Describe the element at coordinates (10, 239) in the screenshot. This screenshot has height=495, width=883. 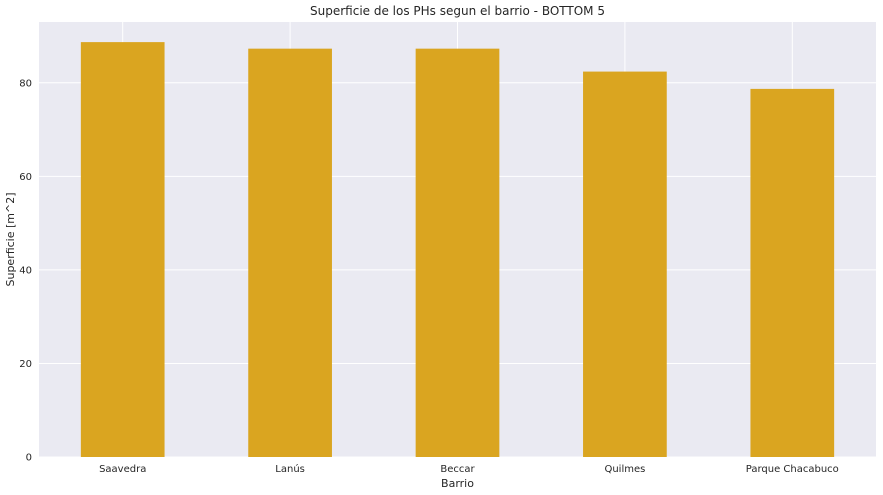
I see `y-axis-label: Superficie [m^2]` at that location.